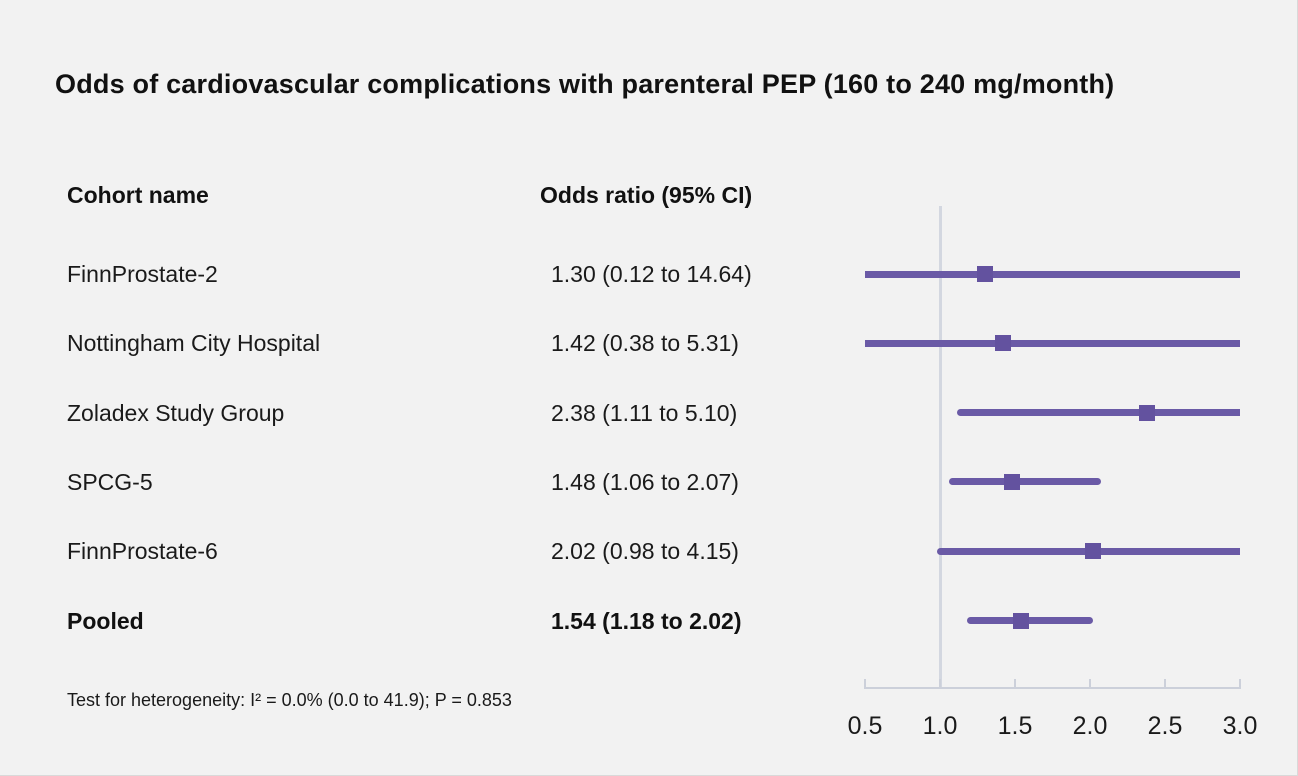 This screenshot has width=1298, height=776. I want to click on reference-line, so click(940, 447).